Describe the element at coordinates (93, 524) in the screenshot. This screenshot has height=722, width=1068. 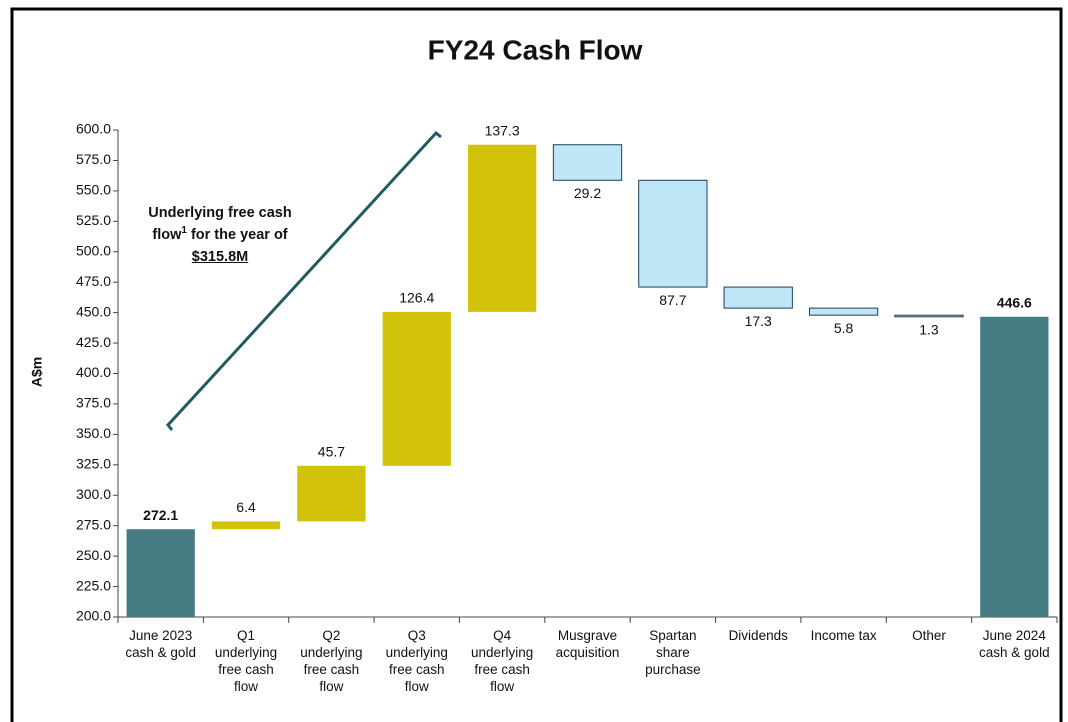
I see `y-tick-label: 275.0` at that location.